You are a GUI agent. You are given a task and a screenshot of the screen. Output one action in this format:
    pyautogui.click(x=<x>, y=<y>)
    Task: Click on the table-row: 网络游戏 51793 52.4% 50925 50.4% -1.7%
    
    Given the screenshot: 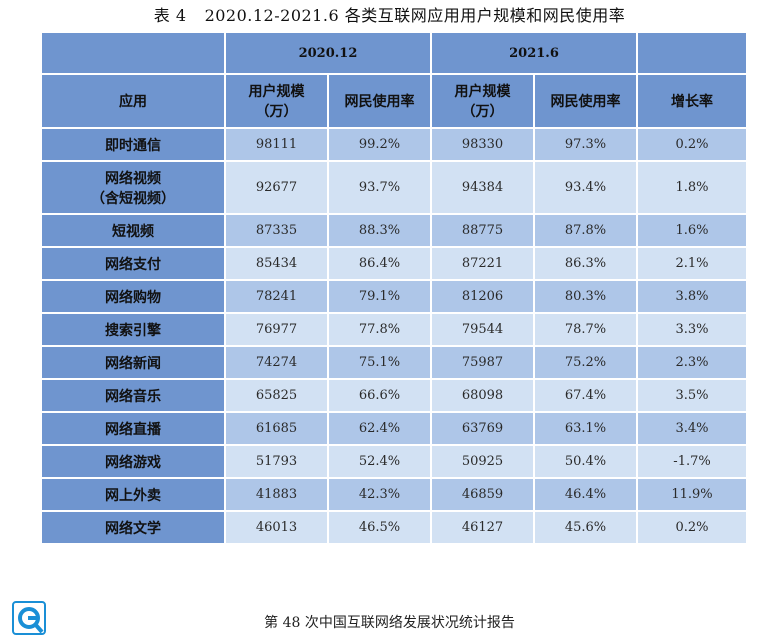 What is the action you would take?
    pyautogui.click(x=394, y=461)
    